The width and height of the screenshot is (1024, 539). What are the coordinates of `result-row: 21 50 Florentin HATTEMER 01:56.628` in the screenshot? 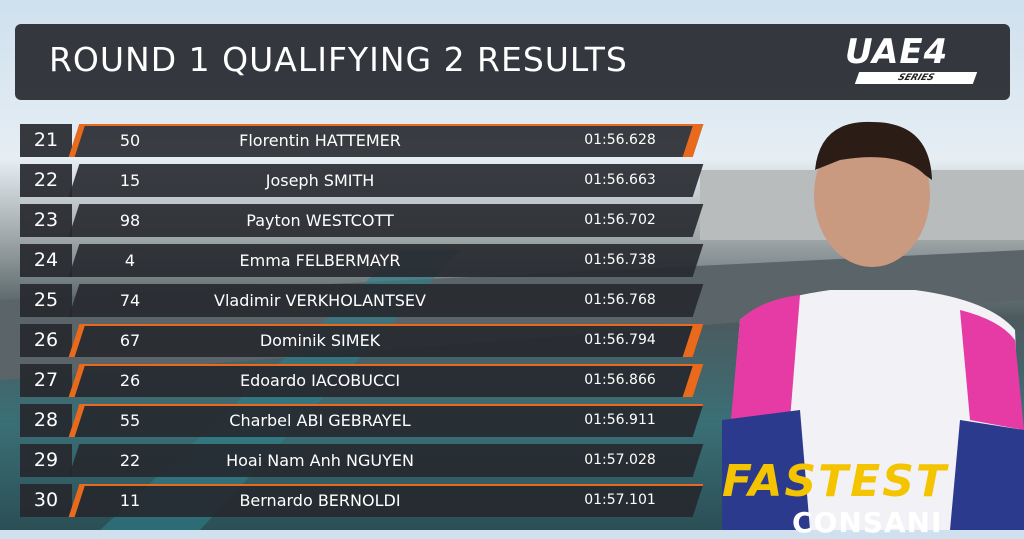 It's located at (362, 140).